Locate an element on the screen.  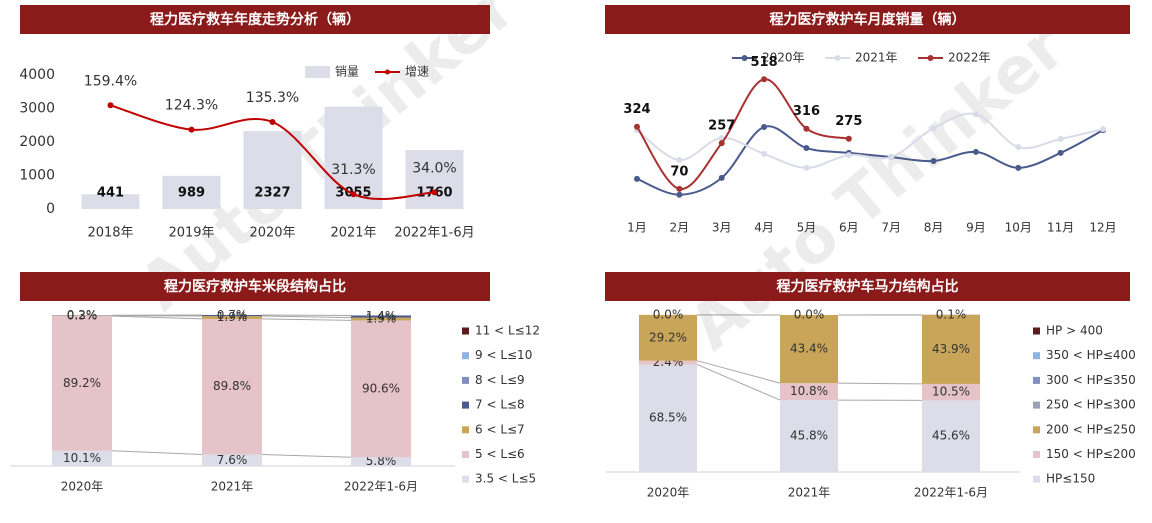
y-tick-label: 1000 is located at coordinates (37, 176).